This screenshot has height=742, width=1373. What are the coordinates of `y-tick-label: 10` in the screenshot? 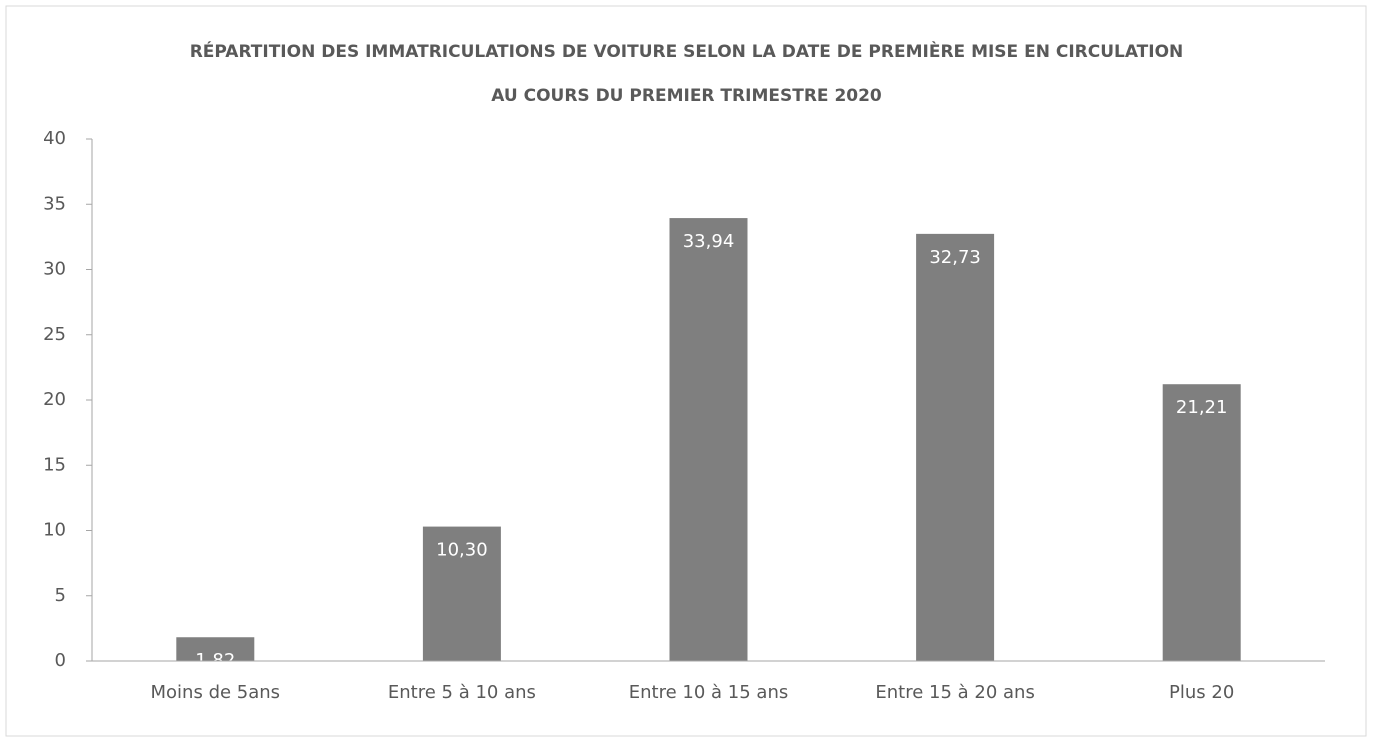 It's located at (54, 530).